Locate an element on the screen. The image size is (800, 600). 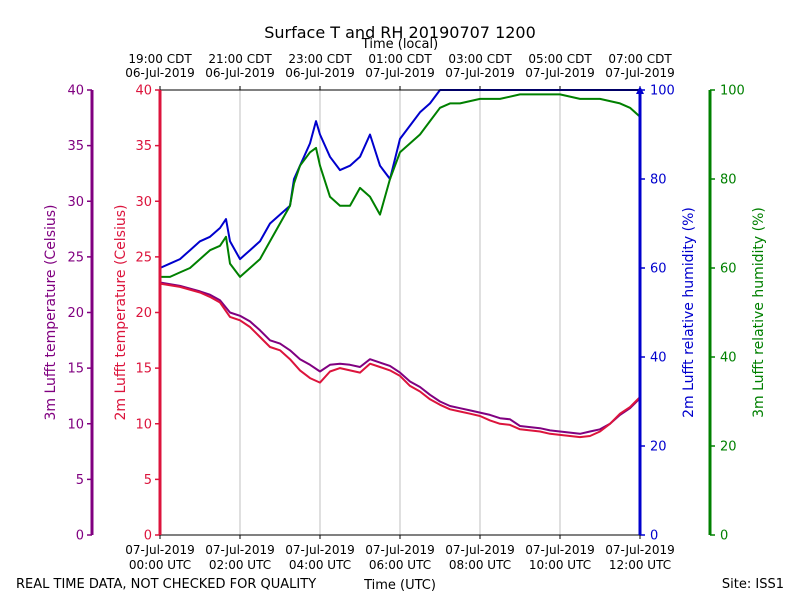
x-axis-label: Time (UTC) is located at coordinates (399, 585).